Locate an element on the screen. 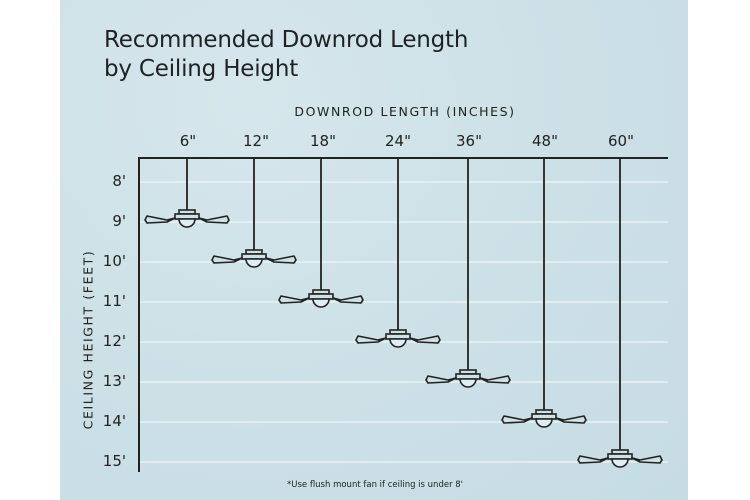  x-tick-18: 18" is located at coordinates (323, 141).